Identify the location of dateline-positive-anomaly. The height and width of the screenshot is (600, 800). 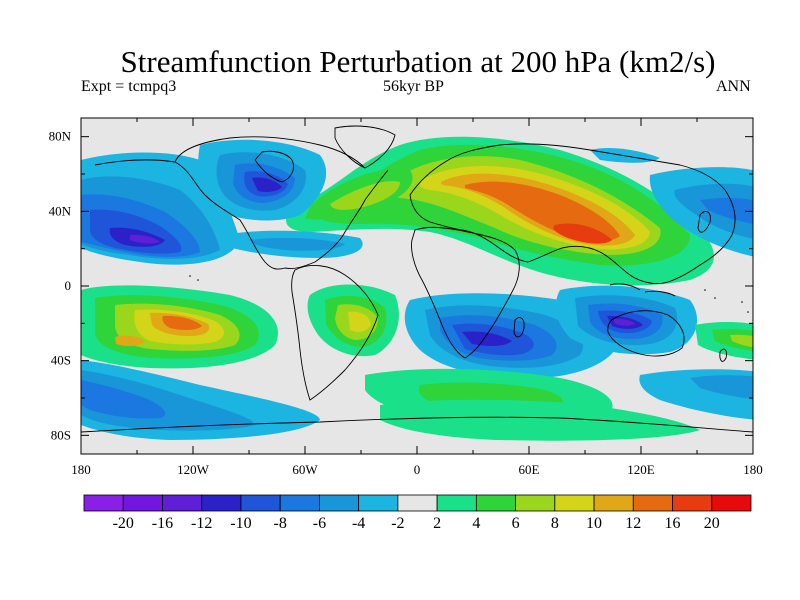
(724, 341).